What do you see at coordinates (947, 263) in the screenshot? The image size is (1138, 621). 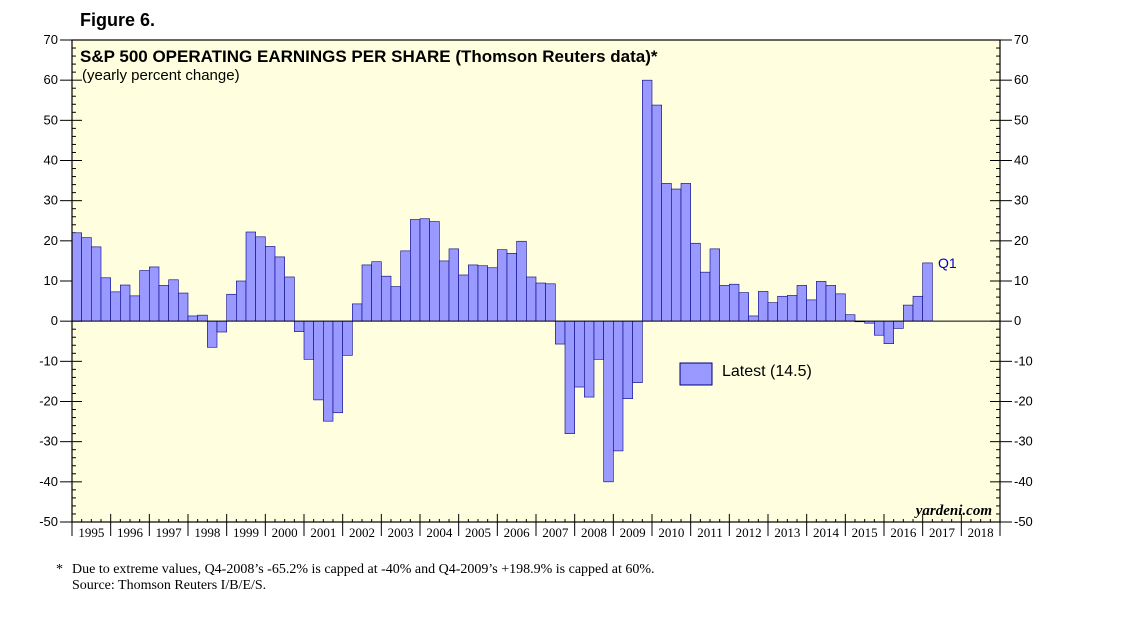 I see `q1-annotation: Q1` at bounding box center [947, 263].